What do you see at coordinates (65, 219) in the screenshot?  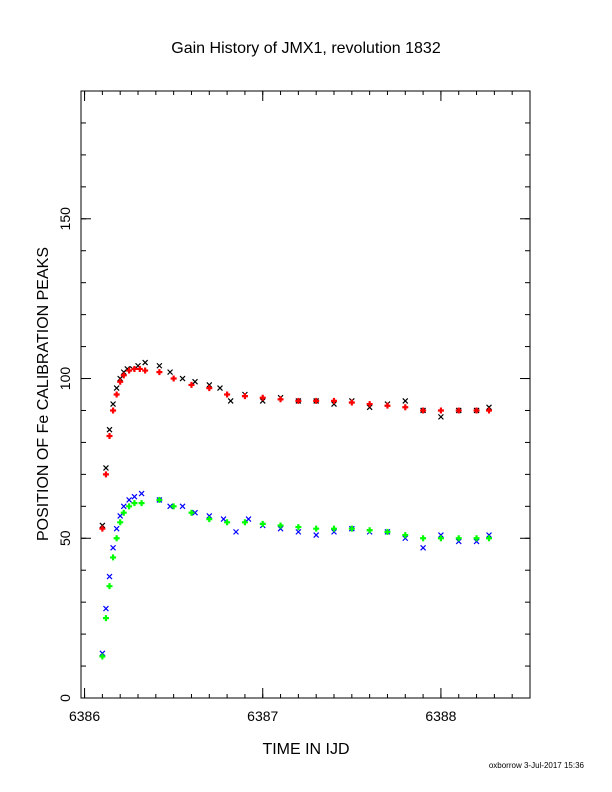 I see `y-tick-label: 150` at bounding box center [65, 219].